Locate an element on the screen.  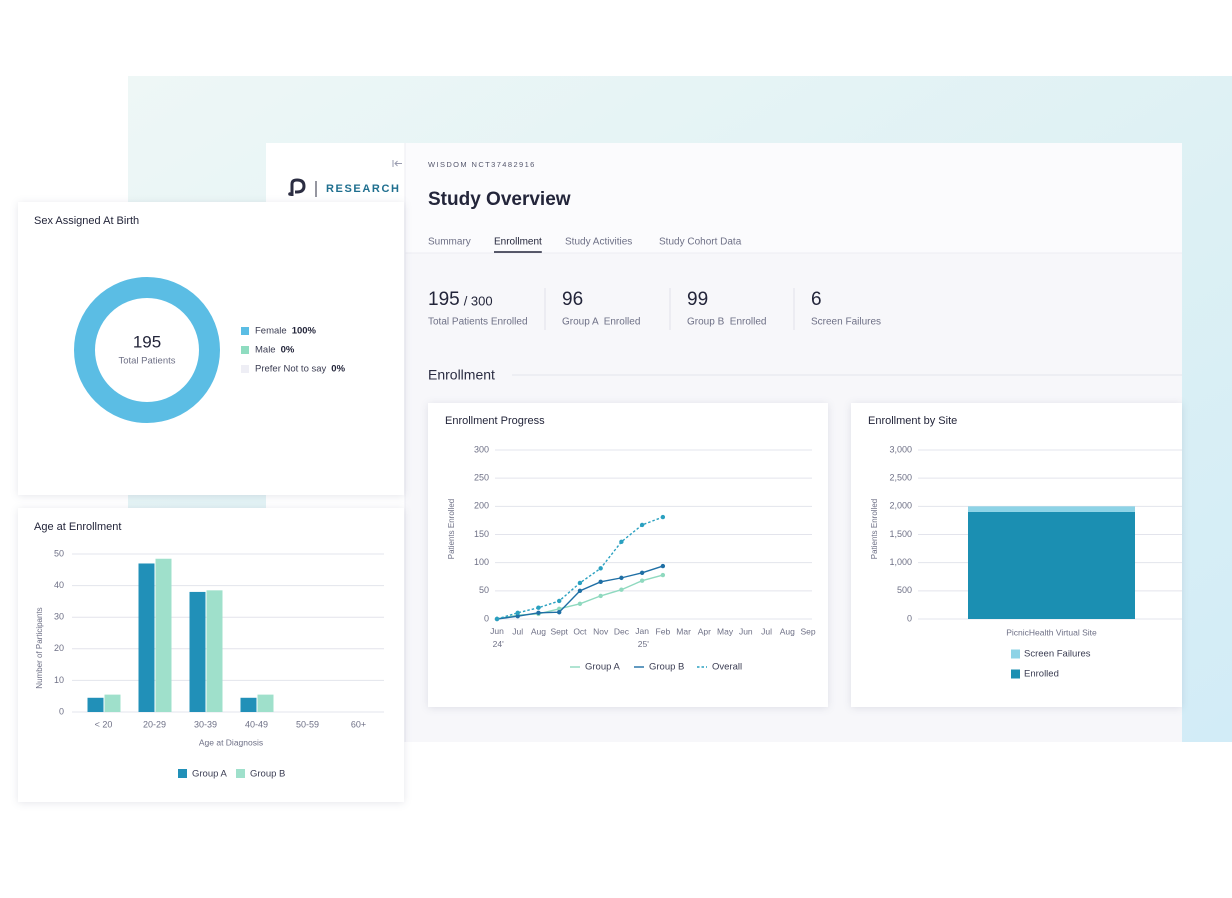
x-tick-label: PicnicHealth Virtual Site is located at coordinates (1051, 632).